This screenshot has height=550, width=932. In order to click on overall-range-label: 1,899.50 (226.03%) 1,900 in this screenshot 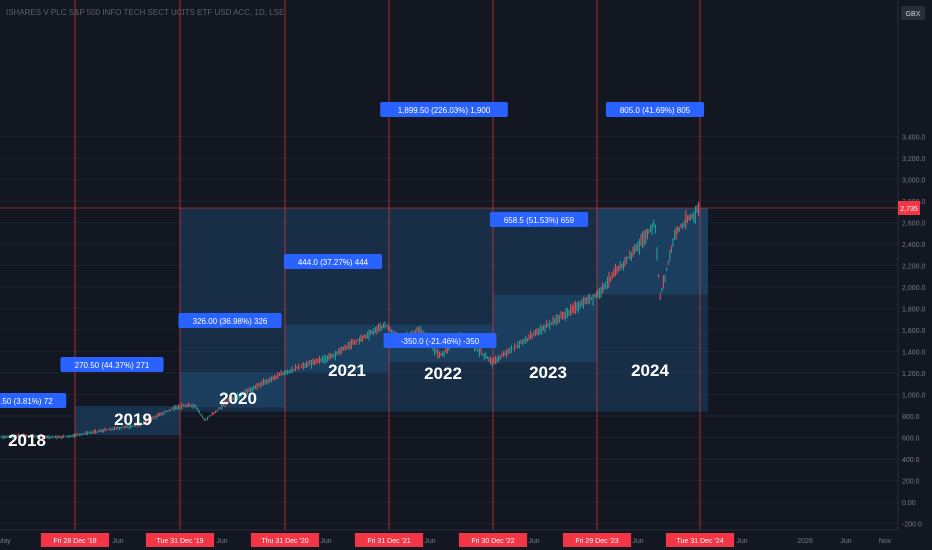, I will do `click(444, 110)`.